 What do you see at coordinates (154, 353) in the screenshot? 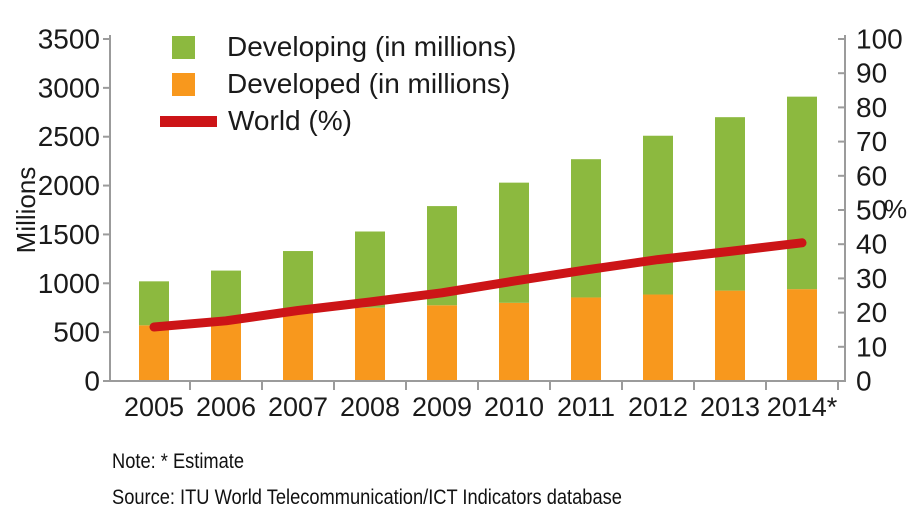
I see `bar-developed-2005` at bounding box center [154, 353].